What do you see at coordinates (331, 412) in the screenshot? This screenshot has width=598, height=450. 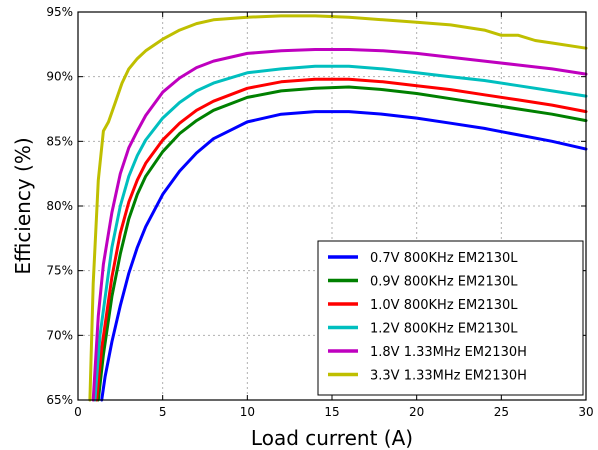 I see `x-tick-label: 15` at bounding box center [331, 412].